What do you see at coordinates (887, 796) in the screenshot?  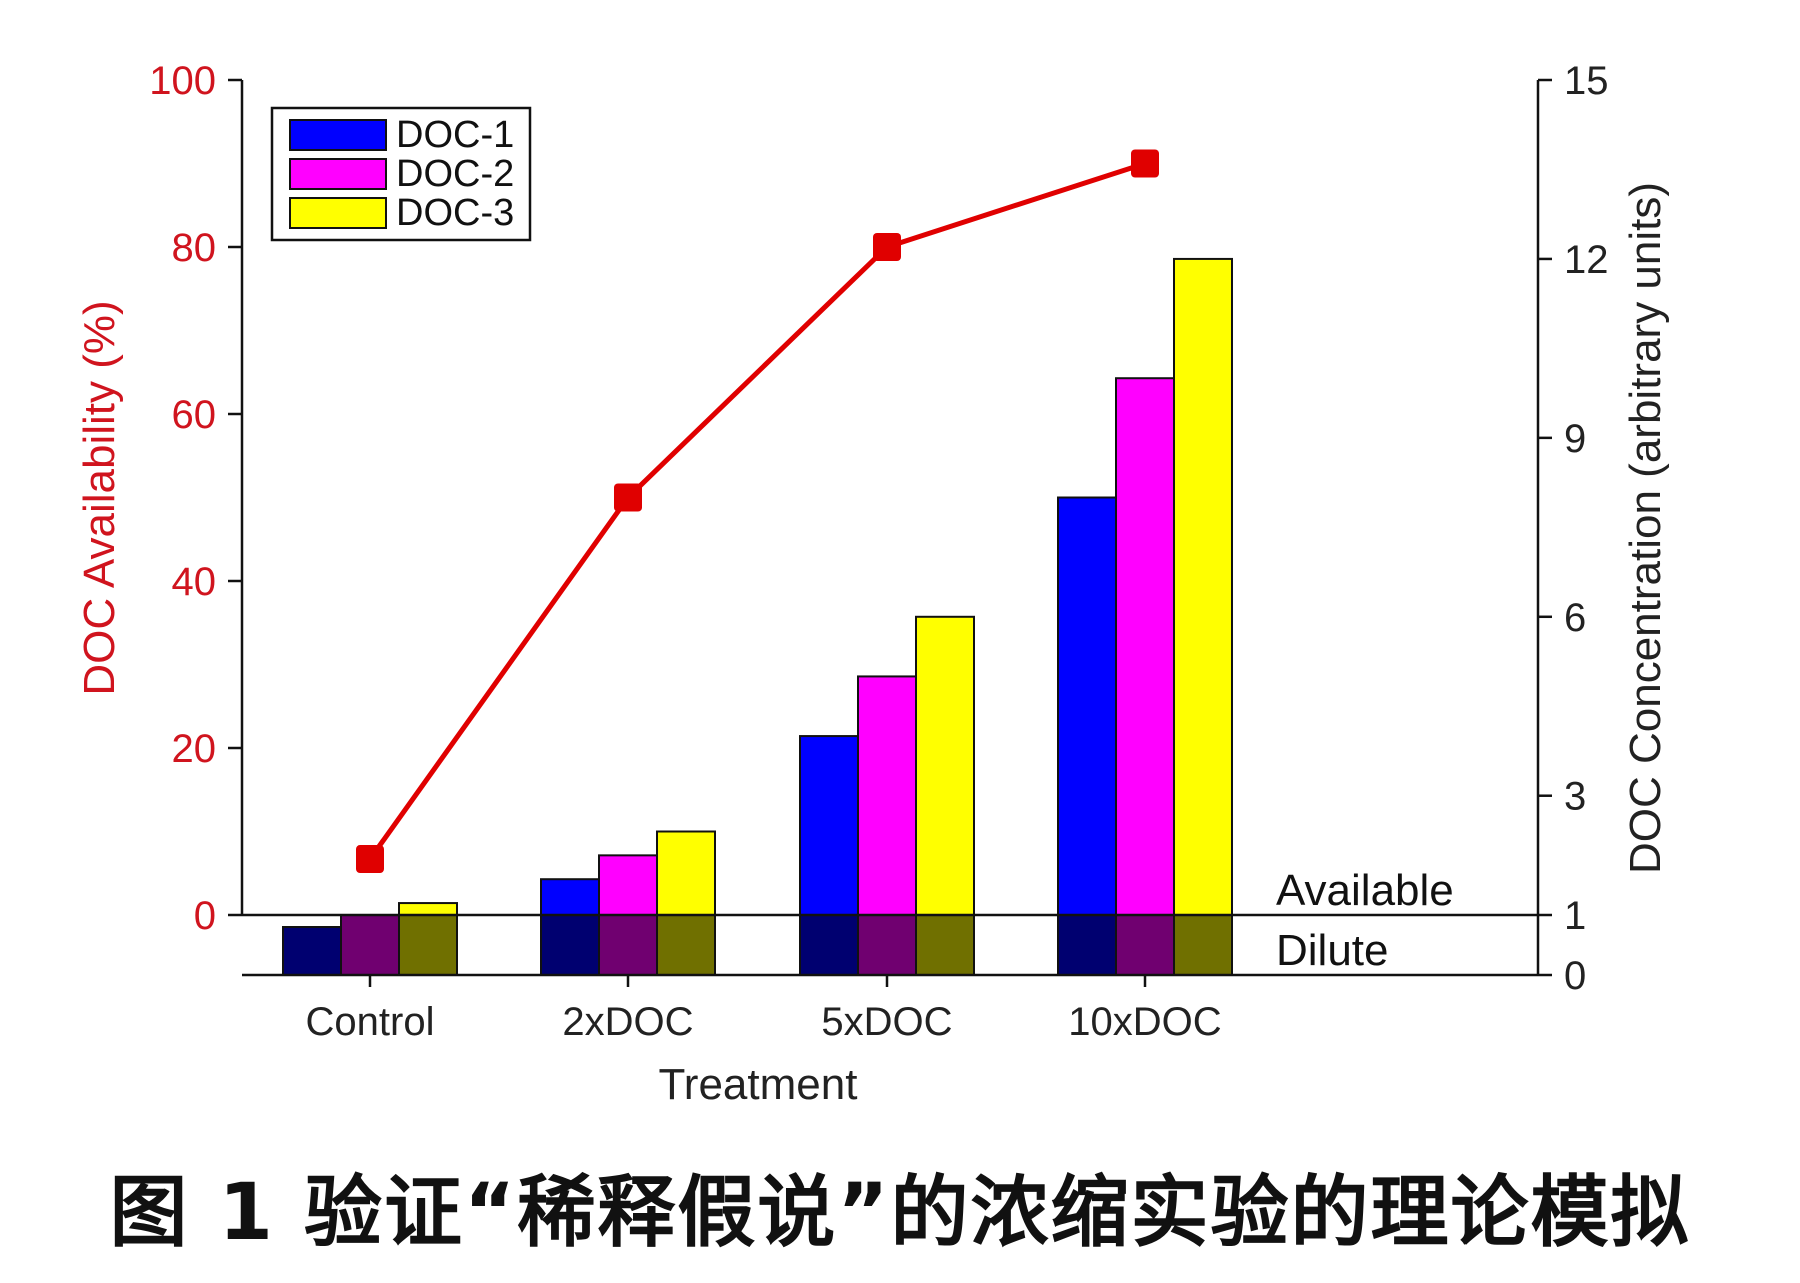 I see `bar-doc-2-5xdoc` at bounding box center [887, 796].